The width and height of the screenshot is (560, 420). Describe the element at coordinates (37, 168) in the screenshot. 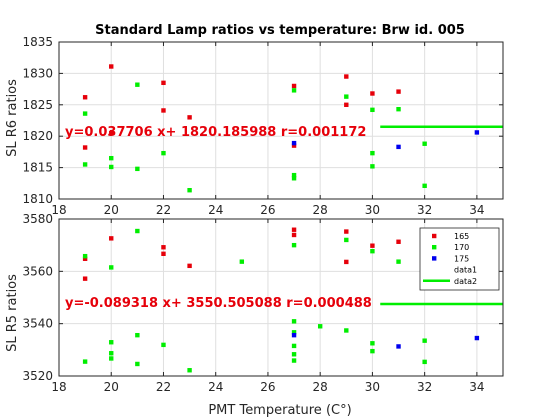

I see `y-tick-label: 1815` at that location.